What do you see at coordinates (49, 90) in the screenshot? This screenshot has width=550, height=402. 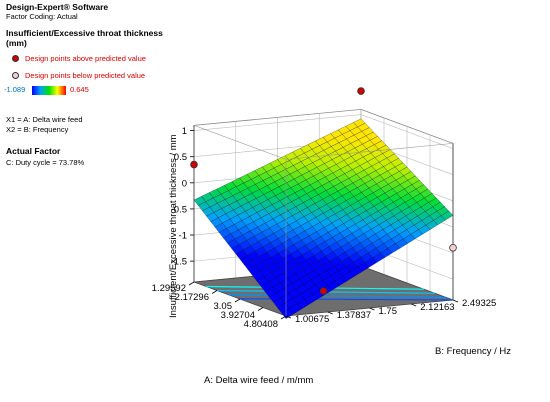 I see `colorbar` at bounding box center [49, 90].